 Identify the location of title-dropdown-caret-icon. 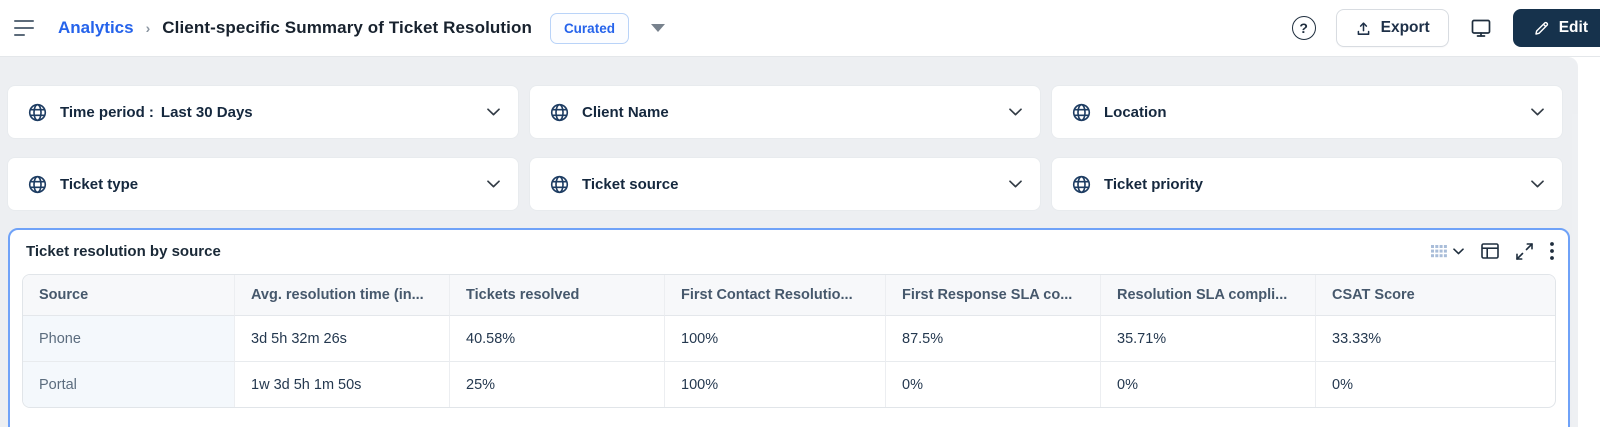
(657, 28).